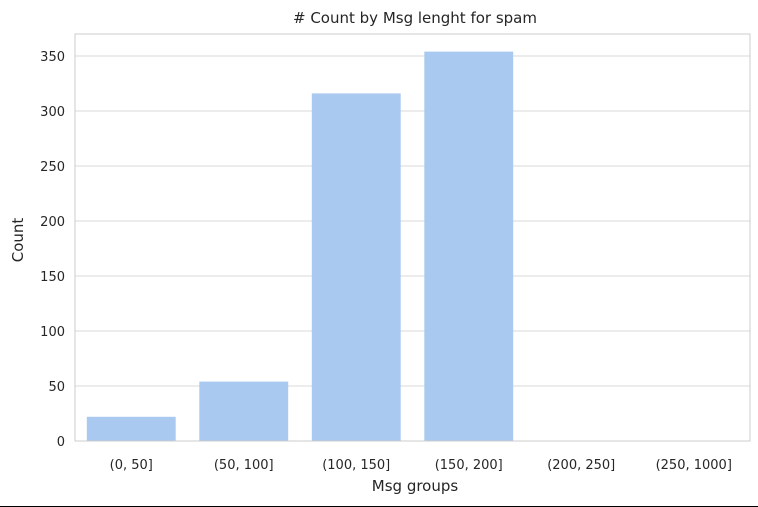  Describe the element at coordinates (56, 387) in the screenshot. I see `y-tick-label: 50` at that location.